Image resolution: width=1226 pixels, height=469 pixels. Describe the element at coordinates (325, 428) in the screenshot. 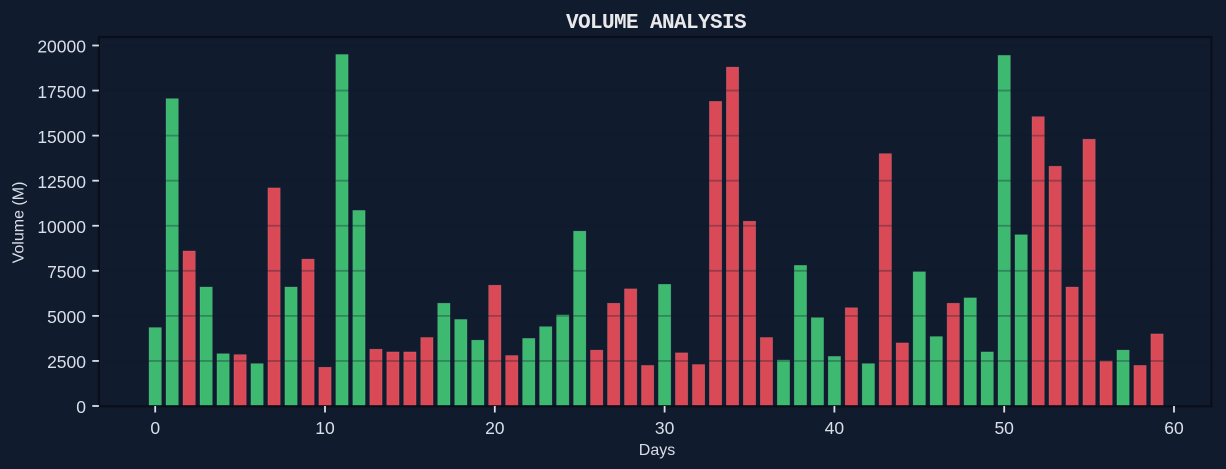

I see `svg-text: 10` at that location.